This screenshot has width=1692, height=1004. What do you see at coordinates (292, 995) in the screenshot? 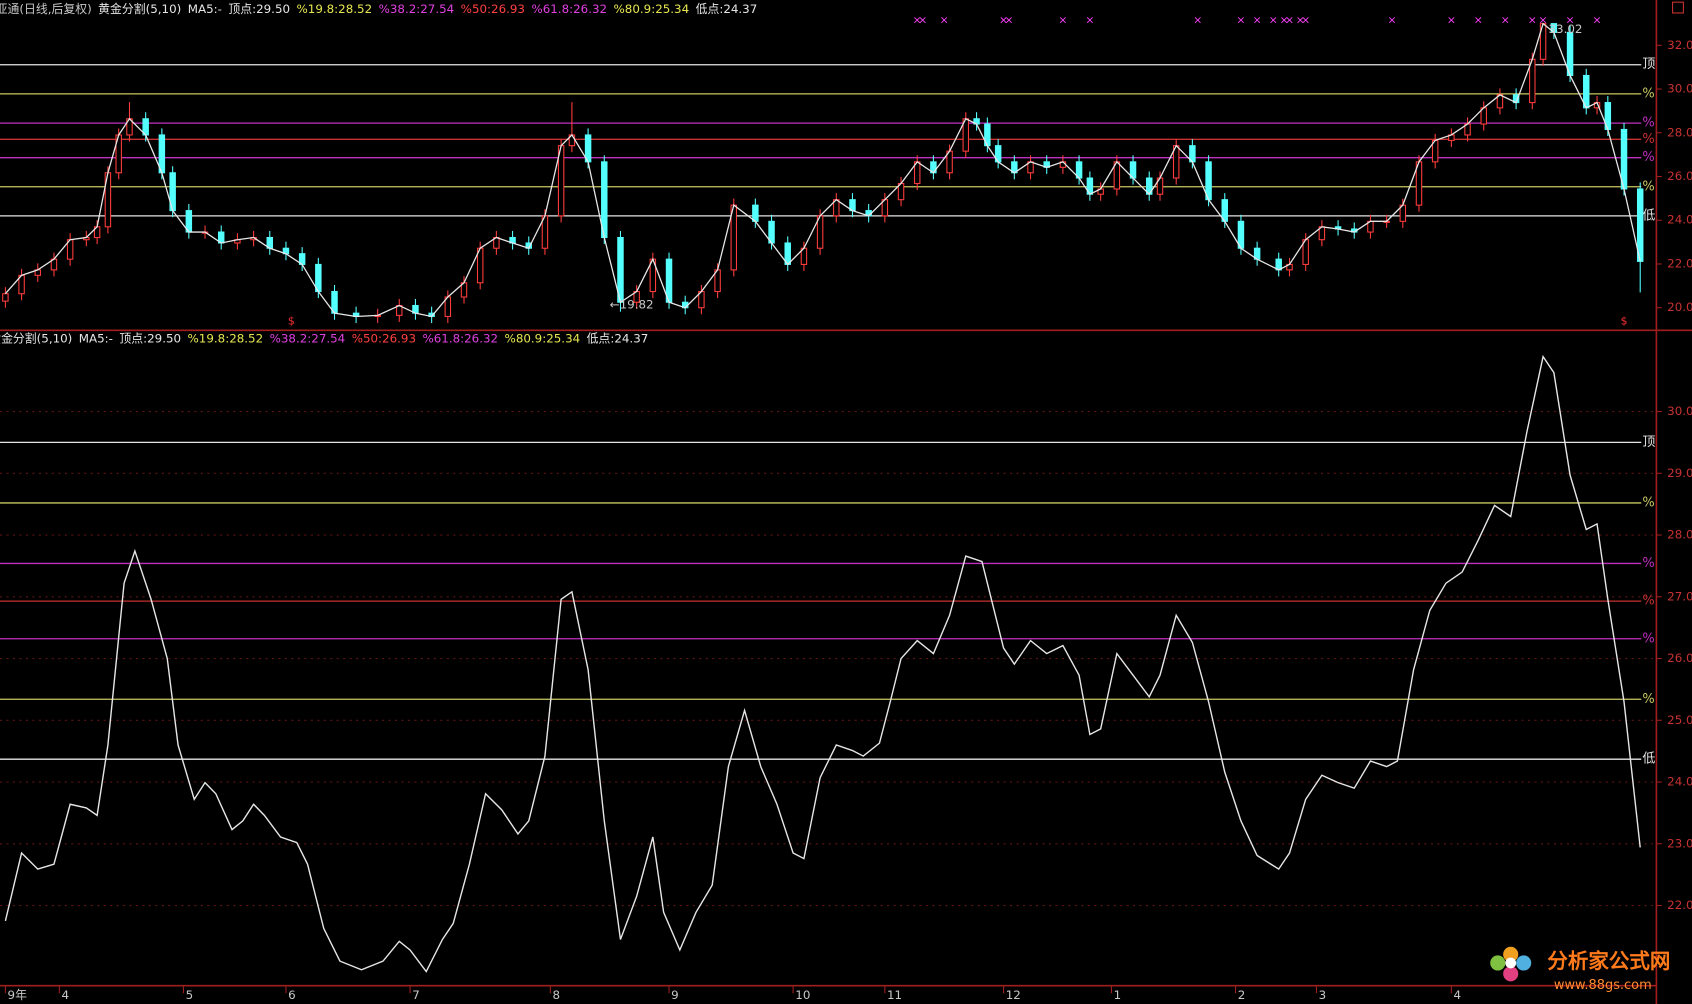
I see `x-tick-label: 6` at bounding box center [292, 995].